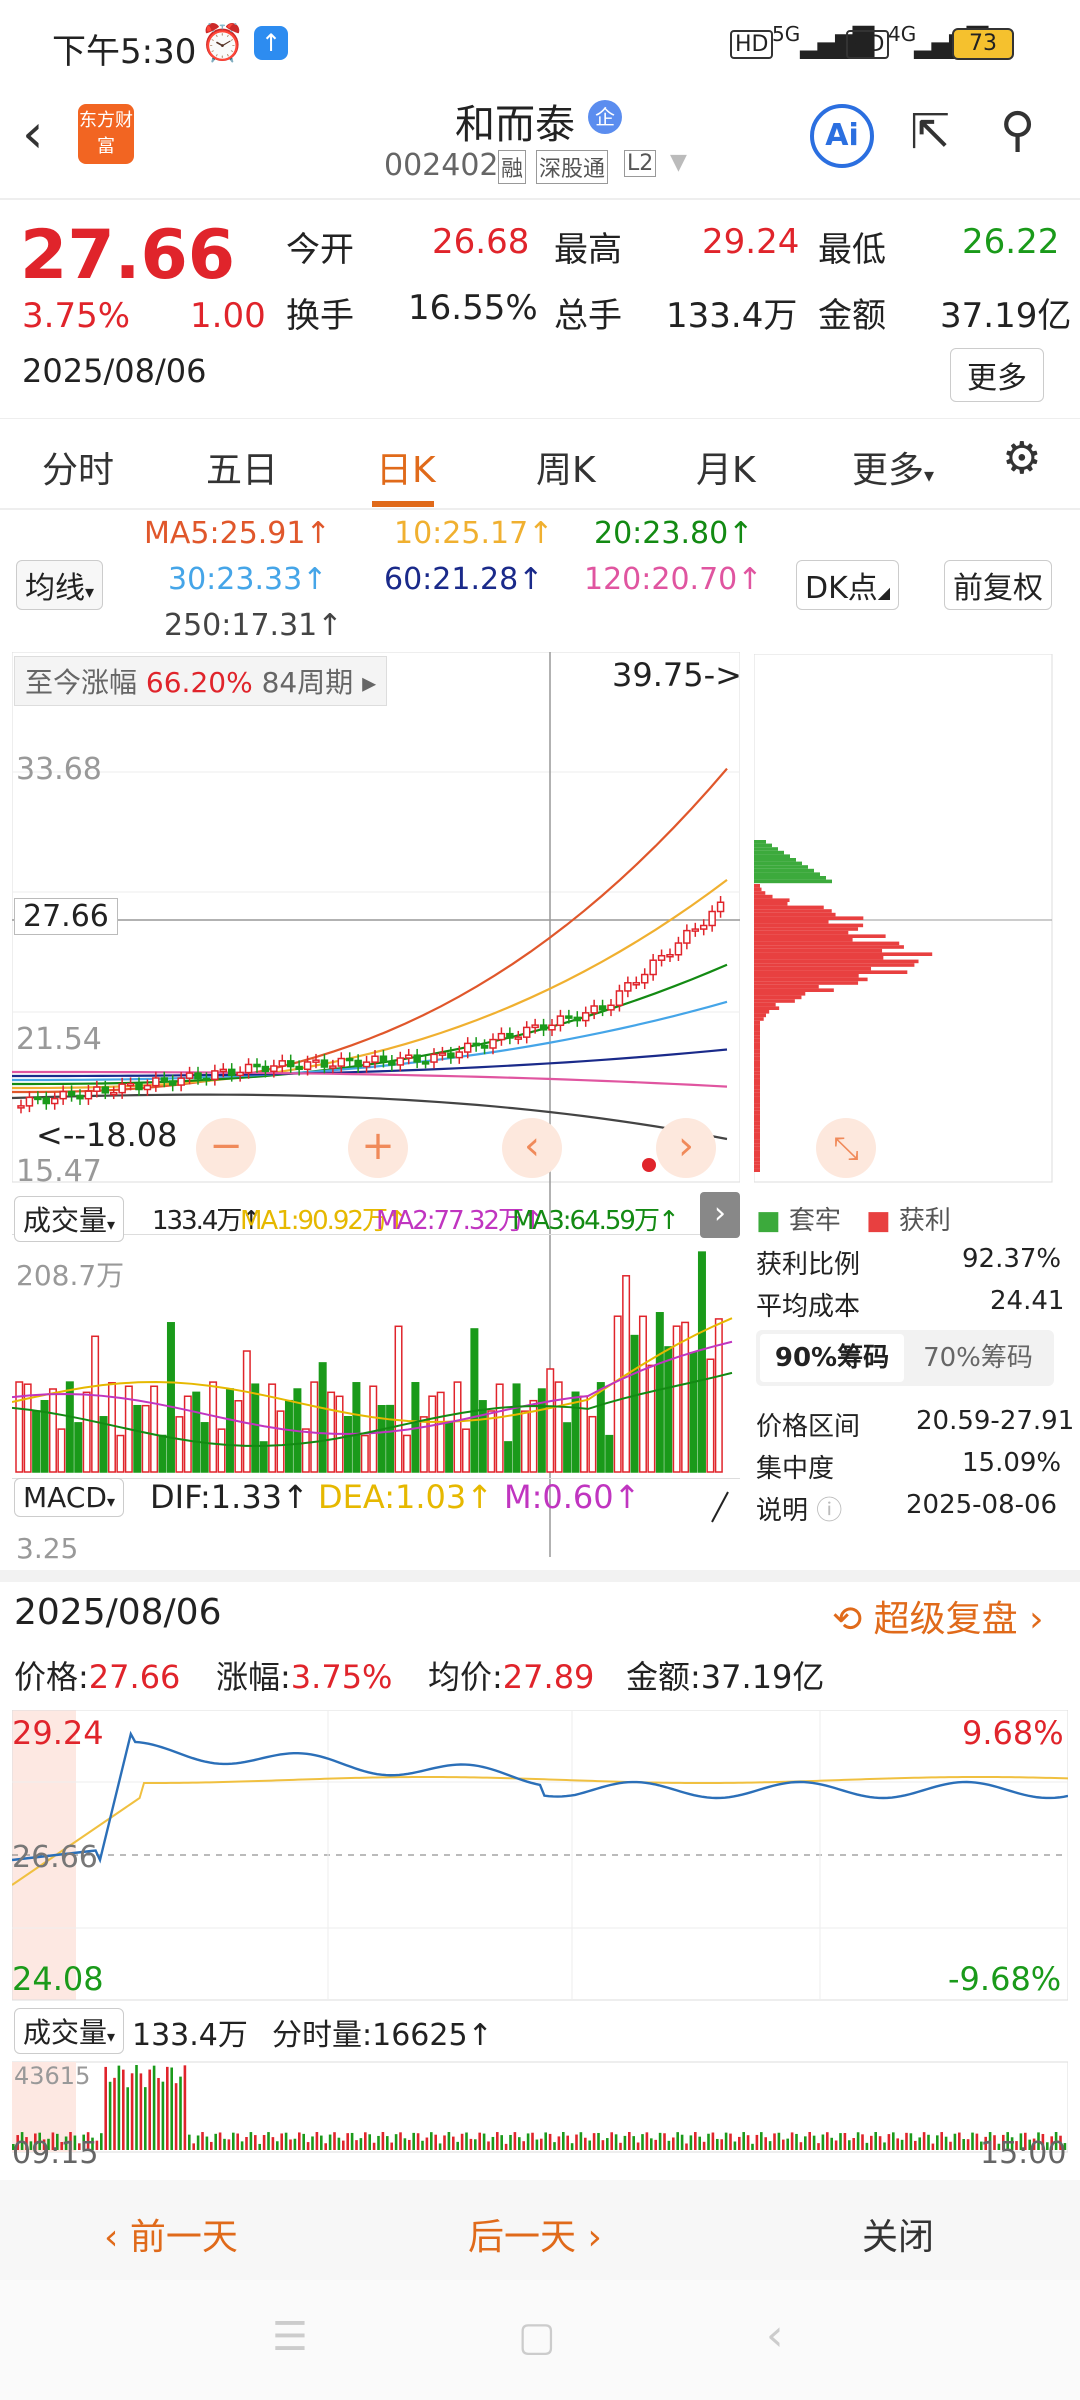 The image size is (1080, 2400). Describe the element at coordinates (106, 134) in the screenshot. I see `app-logo: 东方财富` at that location.